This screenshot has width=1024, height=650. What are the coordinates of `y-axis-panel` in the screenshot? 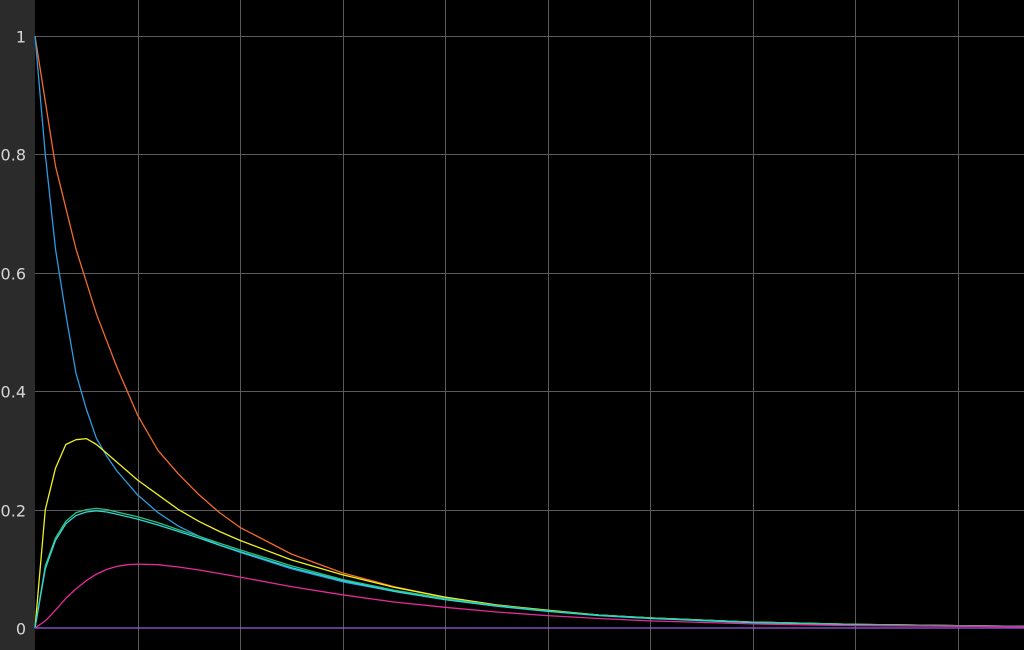 It's located at (17, 325).